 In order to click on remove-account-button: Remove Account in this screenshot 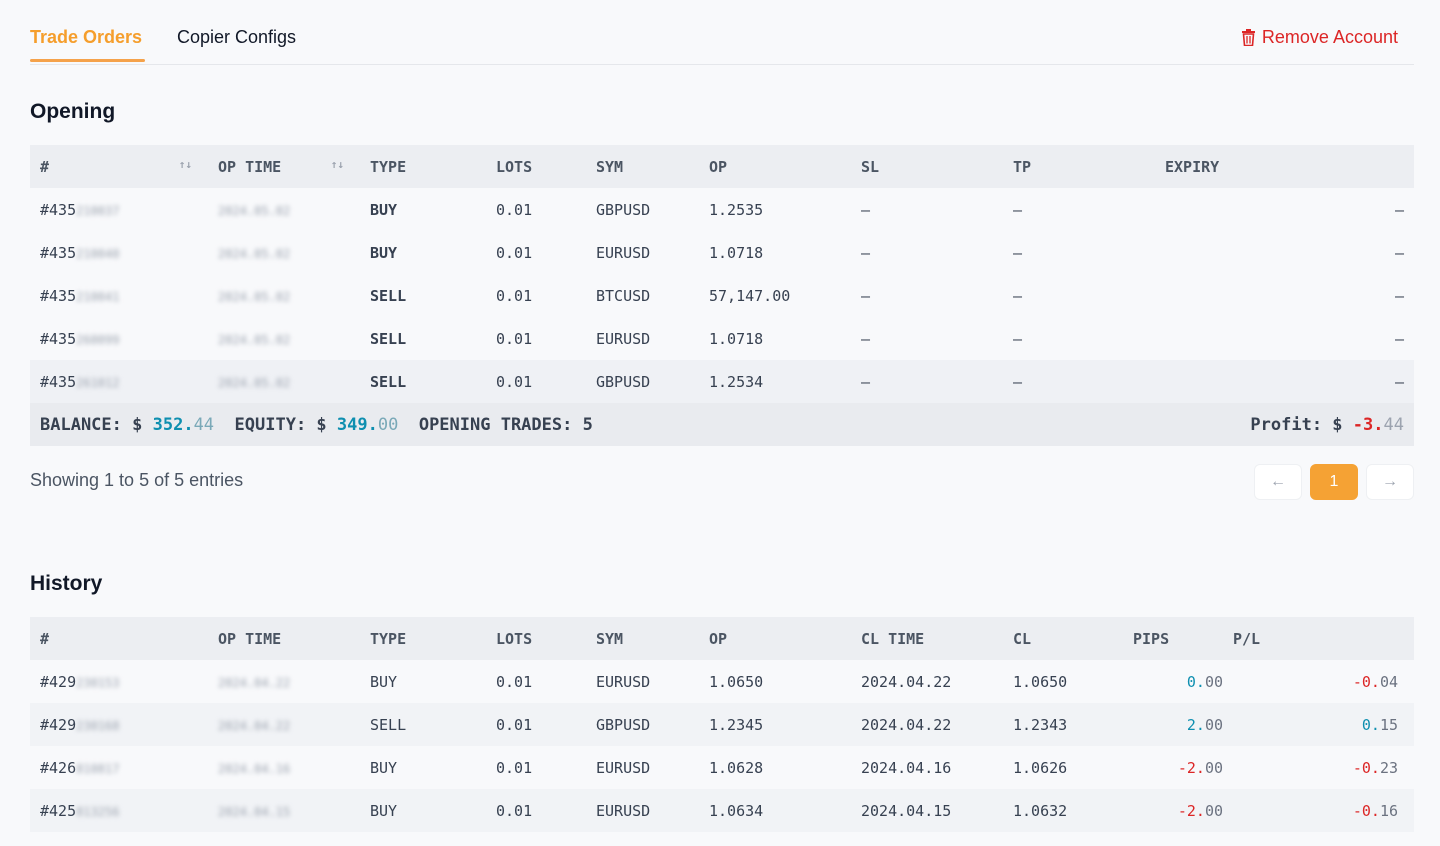, I will do `click(1319, 37)`.